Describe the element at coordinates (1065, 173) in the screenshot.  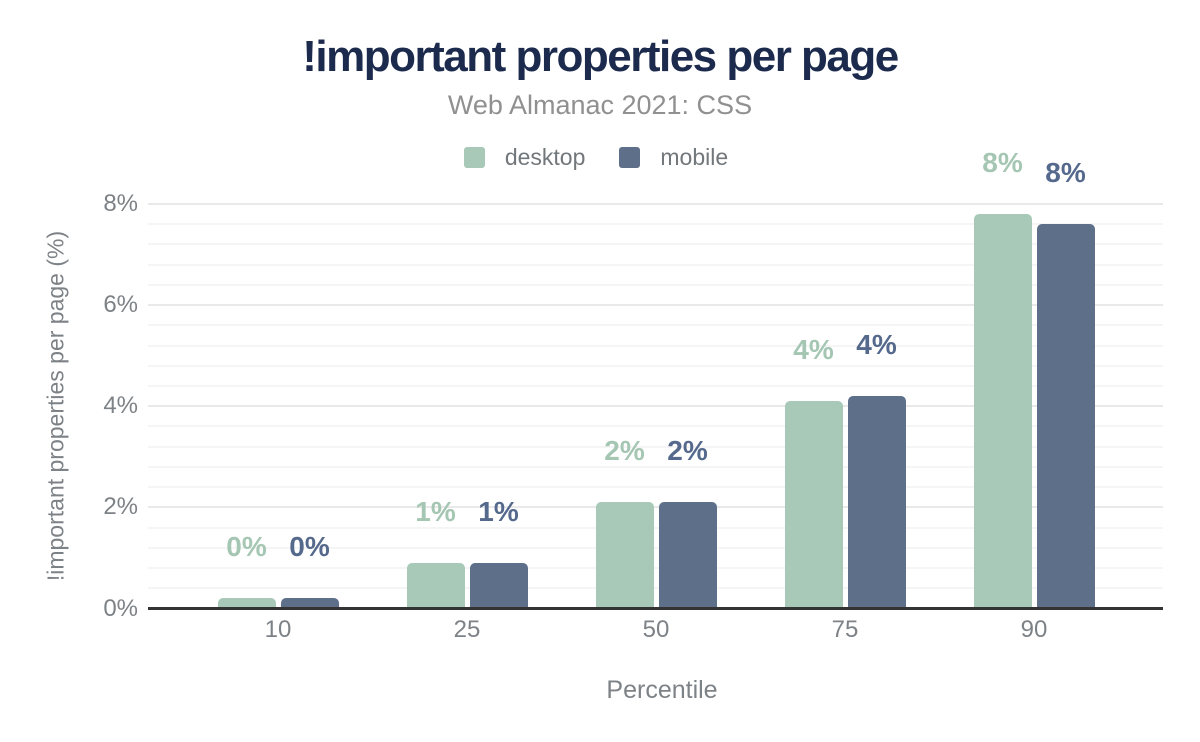
I see `bar-value-label-mobile-p90: 8%` at that location.